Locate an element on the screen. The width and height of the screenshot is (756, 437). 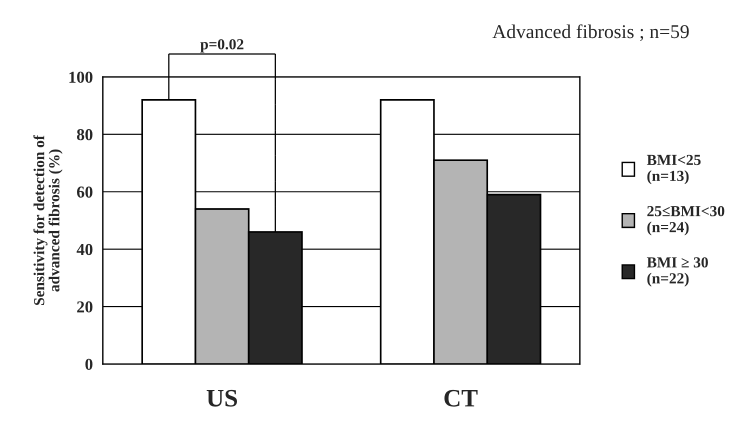
y-tick-label: 80 is located at coordinates (84, 134).